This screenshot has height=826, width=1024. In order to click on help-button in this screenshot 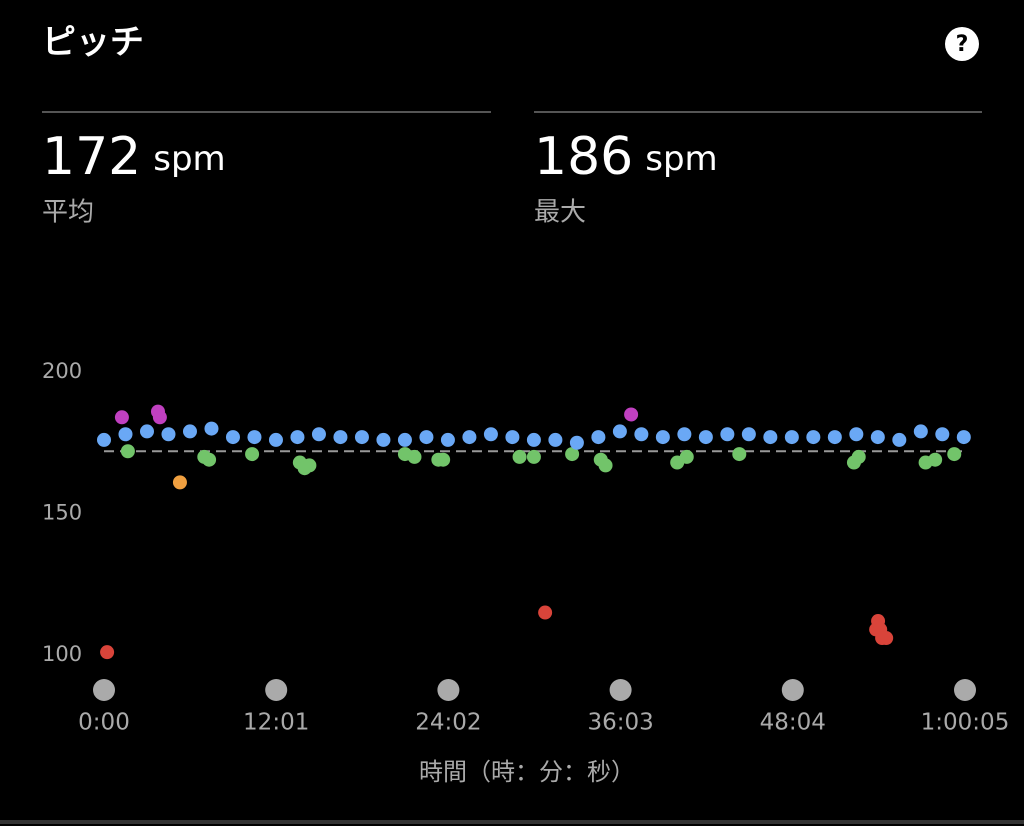, I will do `click(962, 44)`.